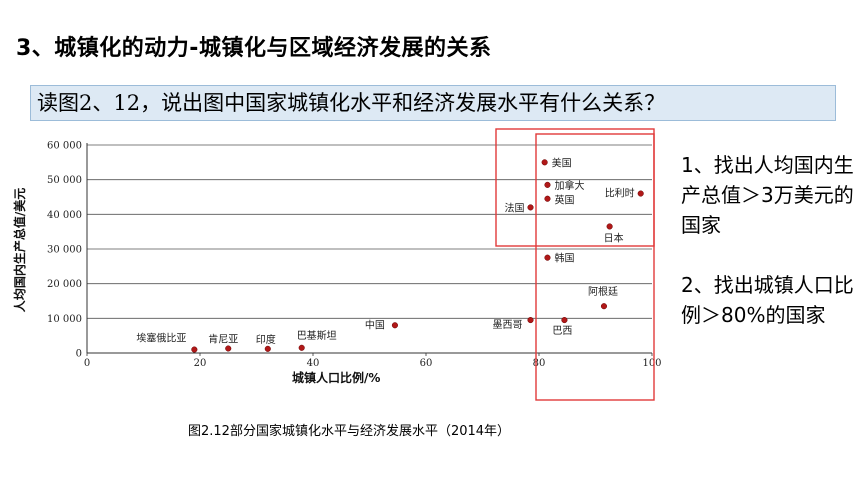 The image size is (860, 484). What do you see at coordinates (569, 185) in the screenshot?
I see `point-label: 加拿大` at bounding box center [569, 185].